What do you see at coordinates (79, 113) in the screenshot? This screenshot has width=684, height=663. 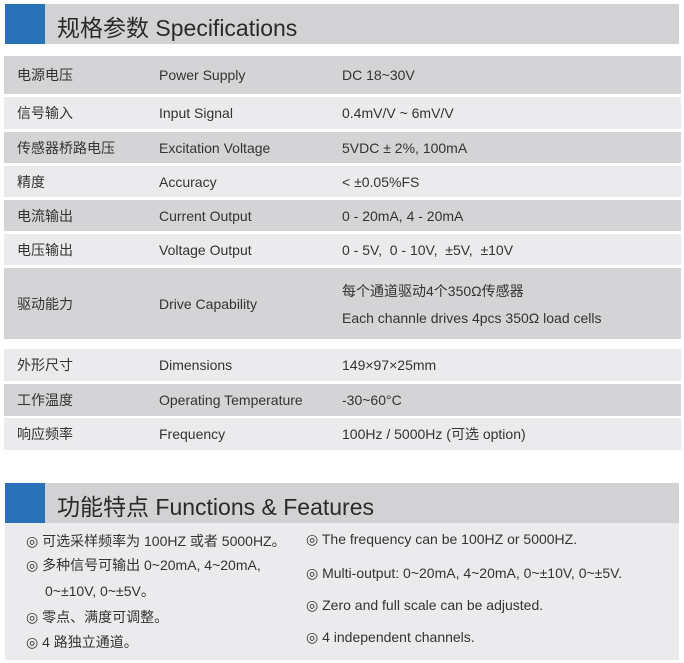 I see `param-zh: 信号输入` at bounding box center [79, 113].